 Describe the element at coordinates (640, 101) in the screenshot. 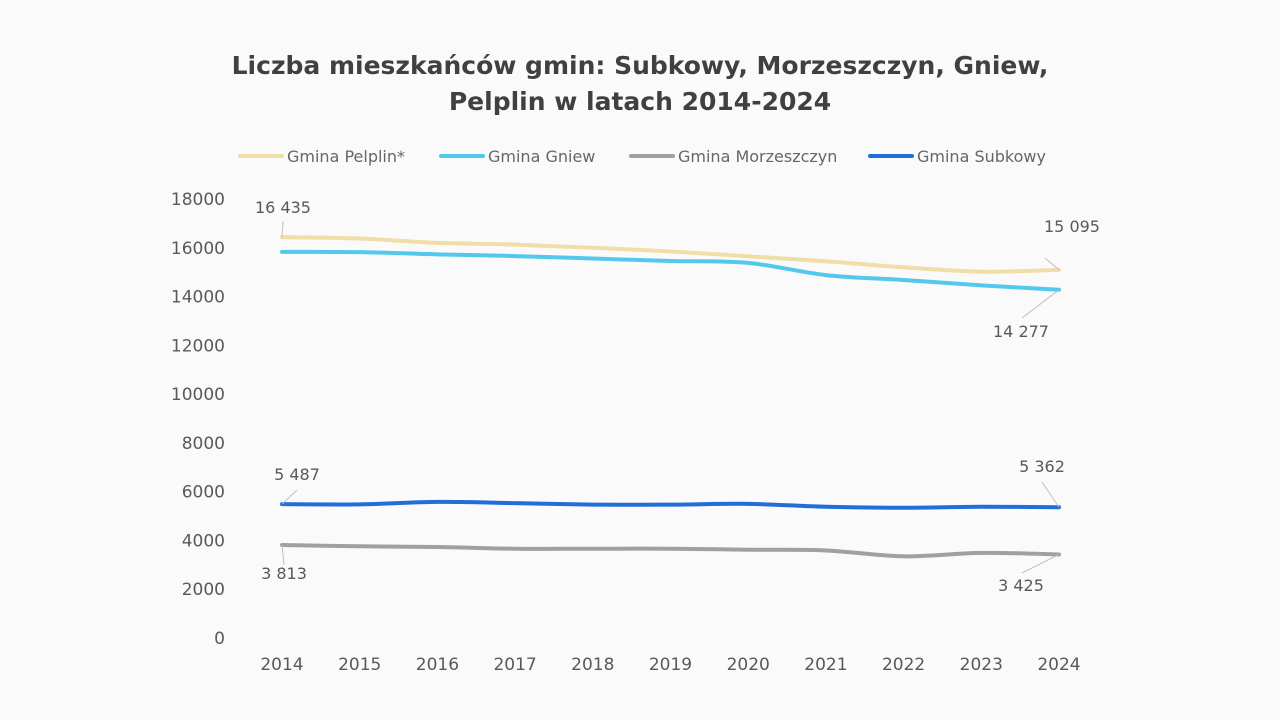

I see `chart-title-line-2: Pelplin w latach 2014-2024` at that location.